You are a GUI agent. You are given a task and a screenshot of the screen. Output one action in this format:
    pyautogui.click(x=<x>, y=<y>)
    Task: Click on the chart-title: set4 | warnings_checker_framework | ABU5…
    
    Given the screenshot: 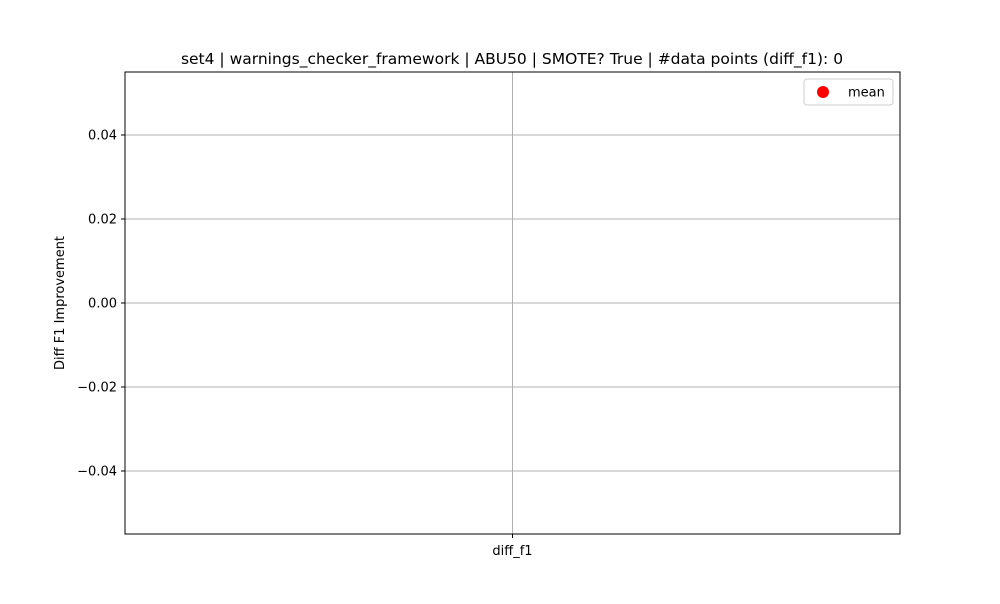 What is the action you would take?
    pyautogui.click(x=512, y=59)
    